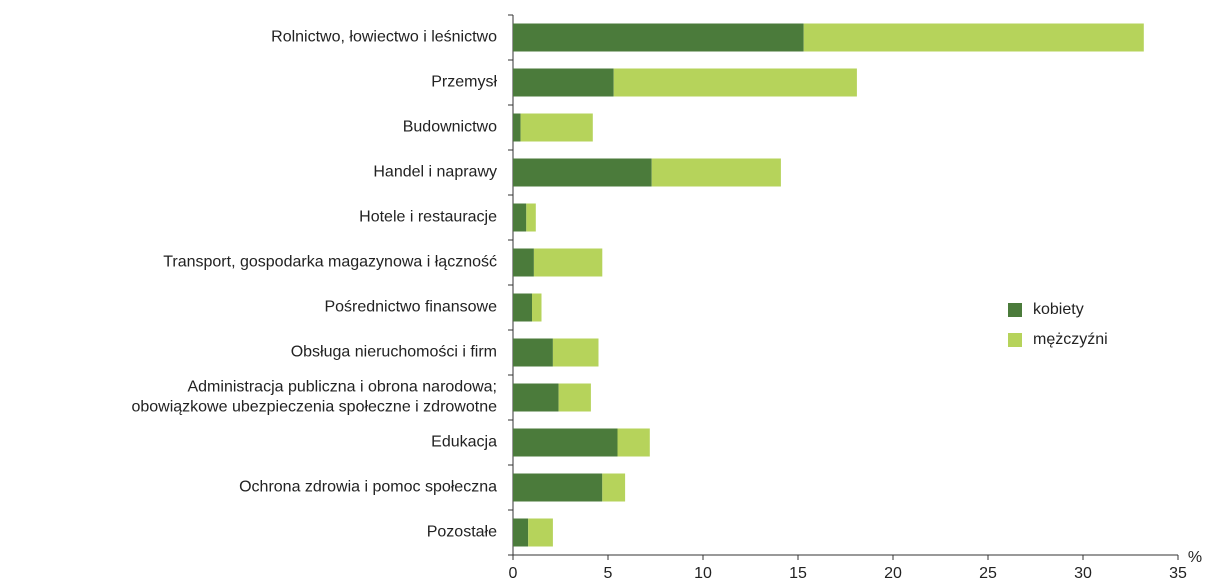 The width and height of the screenshot is (1212, 583). Describe the element at coordinates (1070, 339) in the screenshot. I see `legend-label: mężczyźni` at that location.